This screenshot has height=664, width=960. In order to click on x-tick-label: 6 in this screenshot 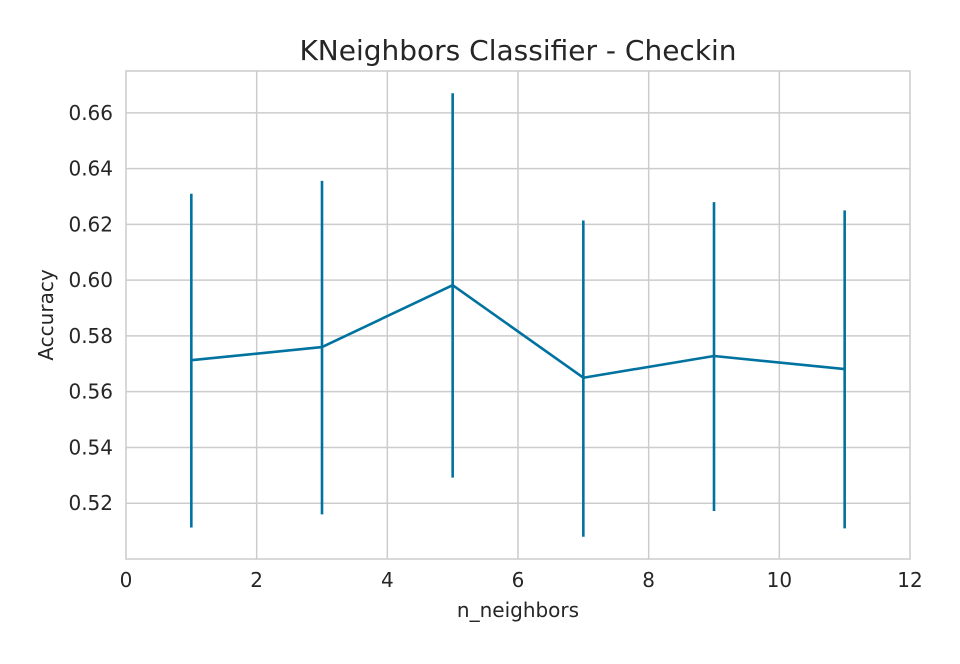, I will do `click(518, 580)`.